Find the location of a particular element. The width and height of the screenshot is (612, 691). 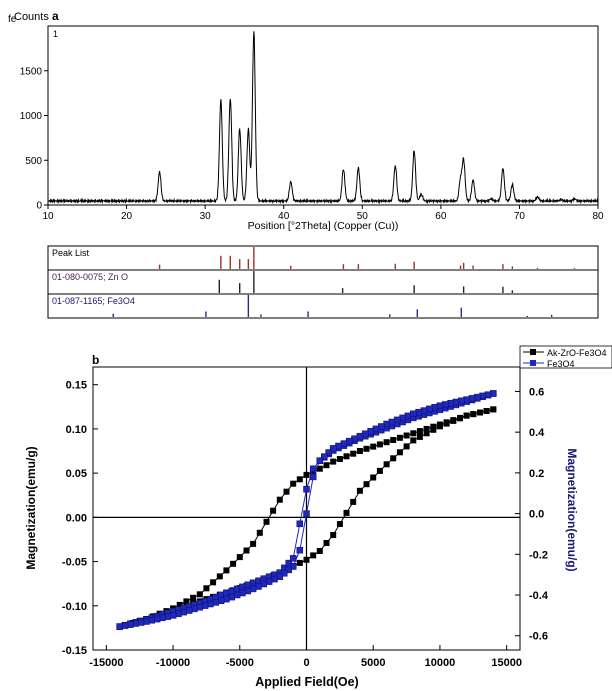

panel-b-ylabel-left: Magnetization(emu/g) is located at coordinates (31, 507).